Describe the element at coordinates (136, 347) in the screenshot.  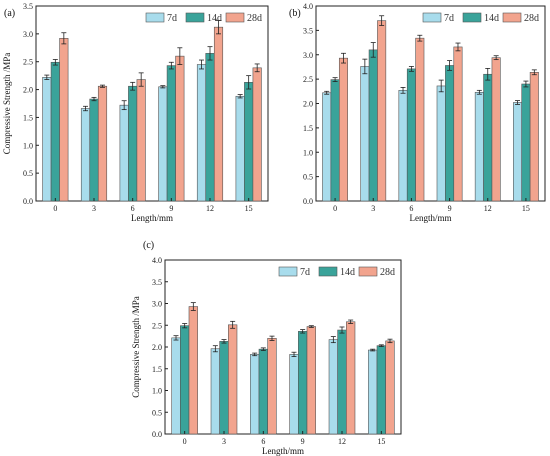
I see `y-axis-label: Compressive Strength /MPa` at that location.